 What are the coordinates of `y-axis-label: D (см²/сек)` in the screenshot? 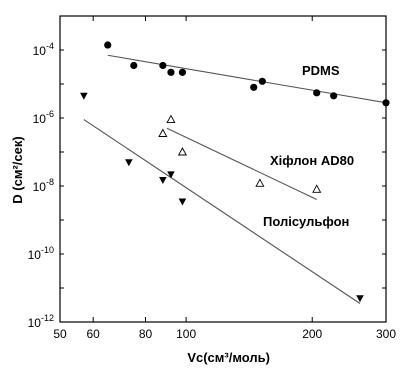 It's located at (17, 169).